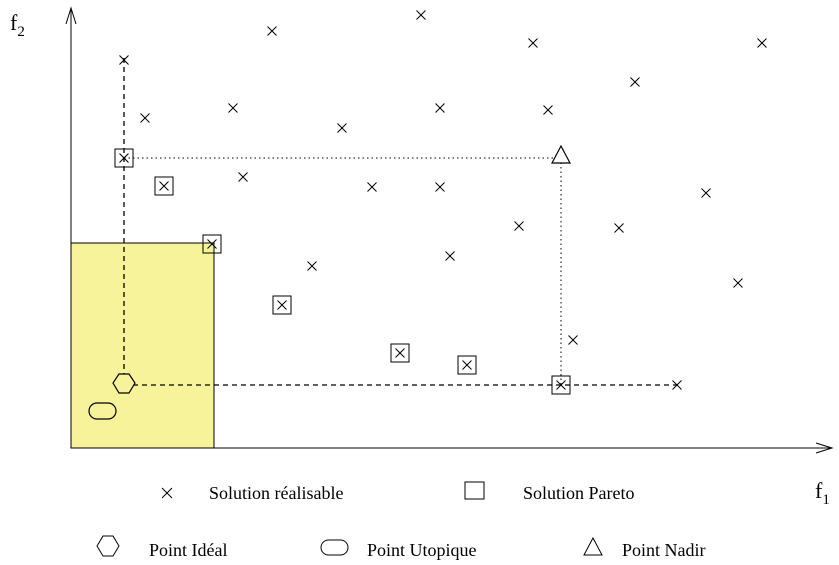 The width and height of the screenshot is (839, 565). Describe the element at coordinates (102, 411) in the screenshot. I see `utopia-point-oval-icon` at that location.